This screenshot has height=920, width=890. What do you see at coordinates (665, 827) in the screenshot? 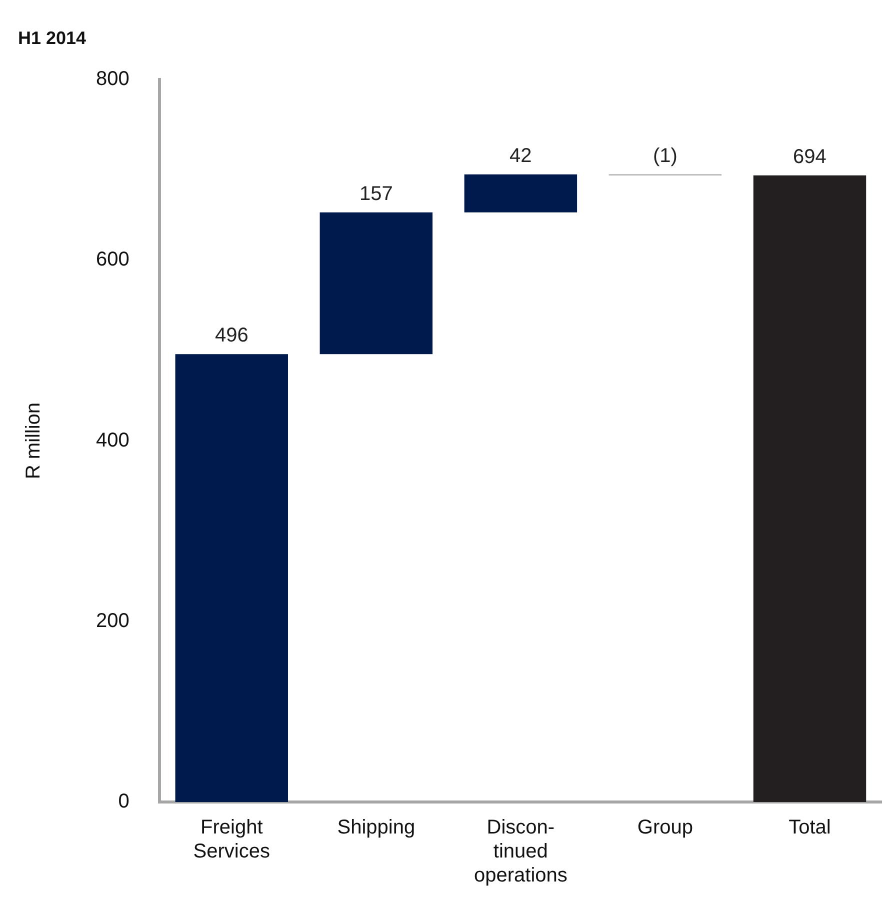
I see `x-tick-label: Group` at bounding box center [665, 827].